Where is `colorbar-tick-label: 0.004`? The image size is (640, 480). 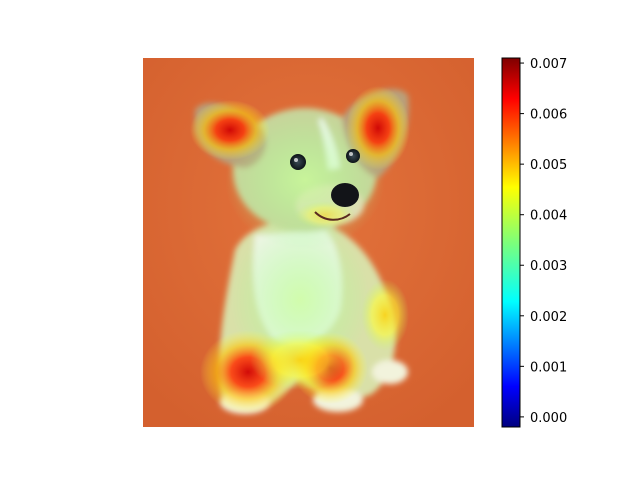
colorbar-tick-label: 0.004 is located at coordinates (548, 216).